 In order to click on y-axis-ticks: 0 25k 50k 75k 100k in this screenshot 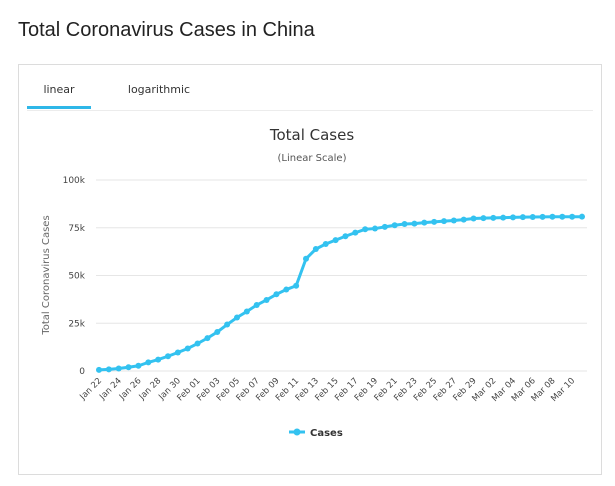, I will do `click(74, 276)`.